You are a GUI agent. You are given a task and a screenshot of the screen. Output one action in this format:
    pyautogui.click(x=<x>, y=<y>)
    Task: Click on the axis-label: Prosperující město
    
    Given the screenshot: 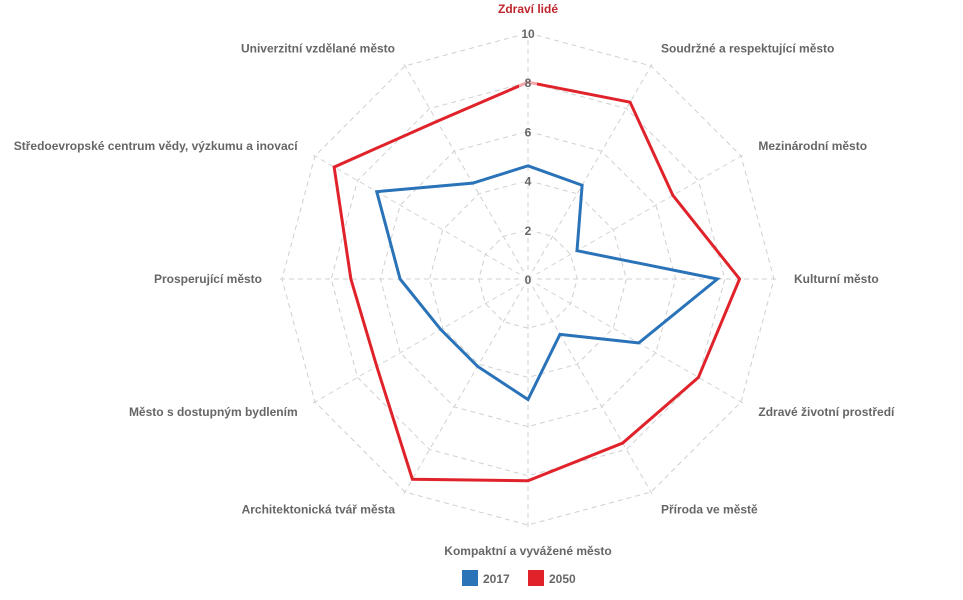 What is the action you would take?
    pyautogui.click(x=208, y=279)
    